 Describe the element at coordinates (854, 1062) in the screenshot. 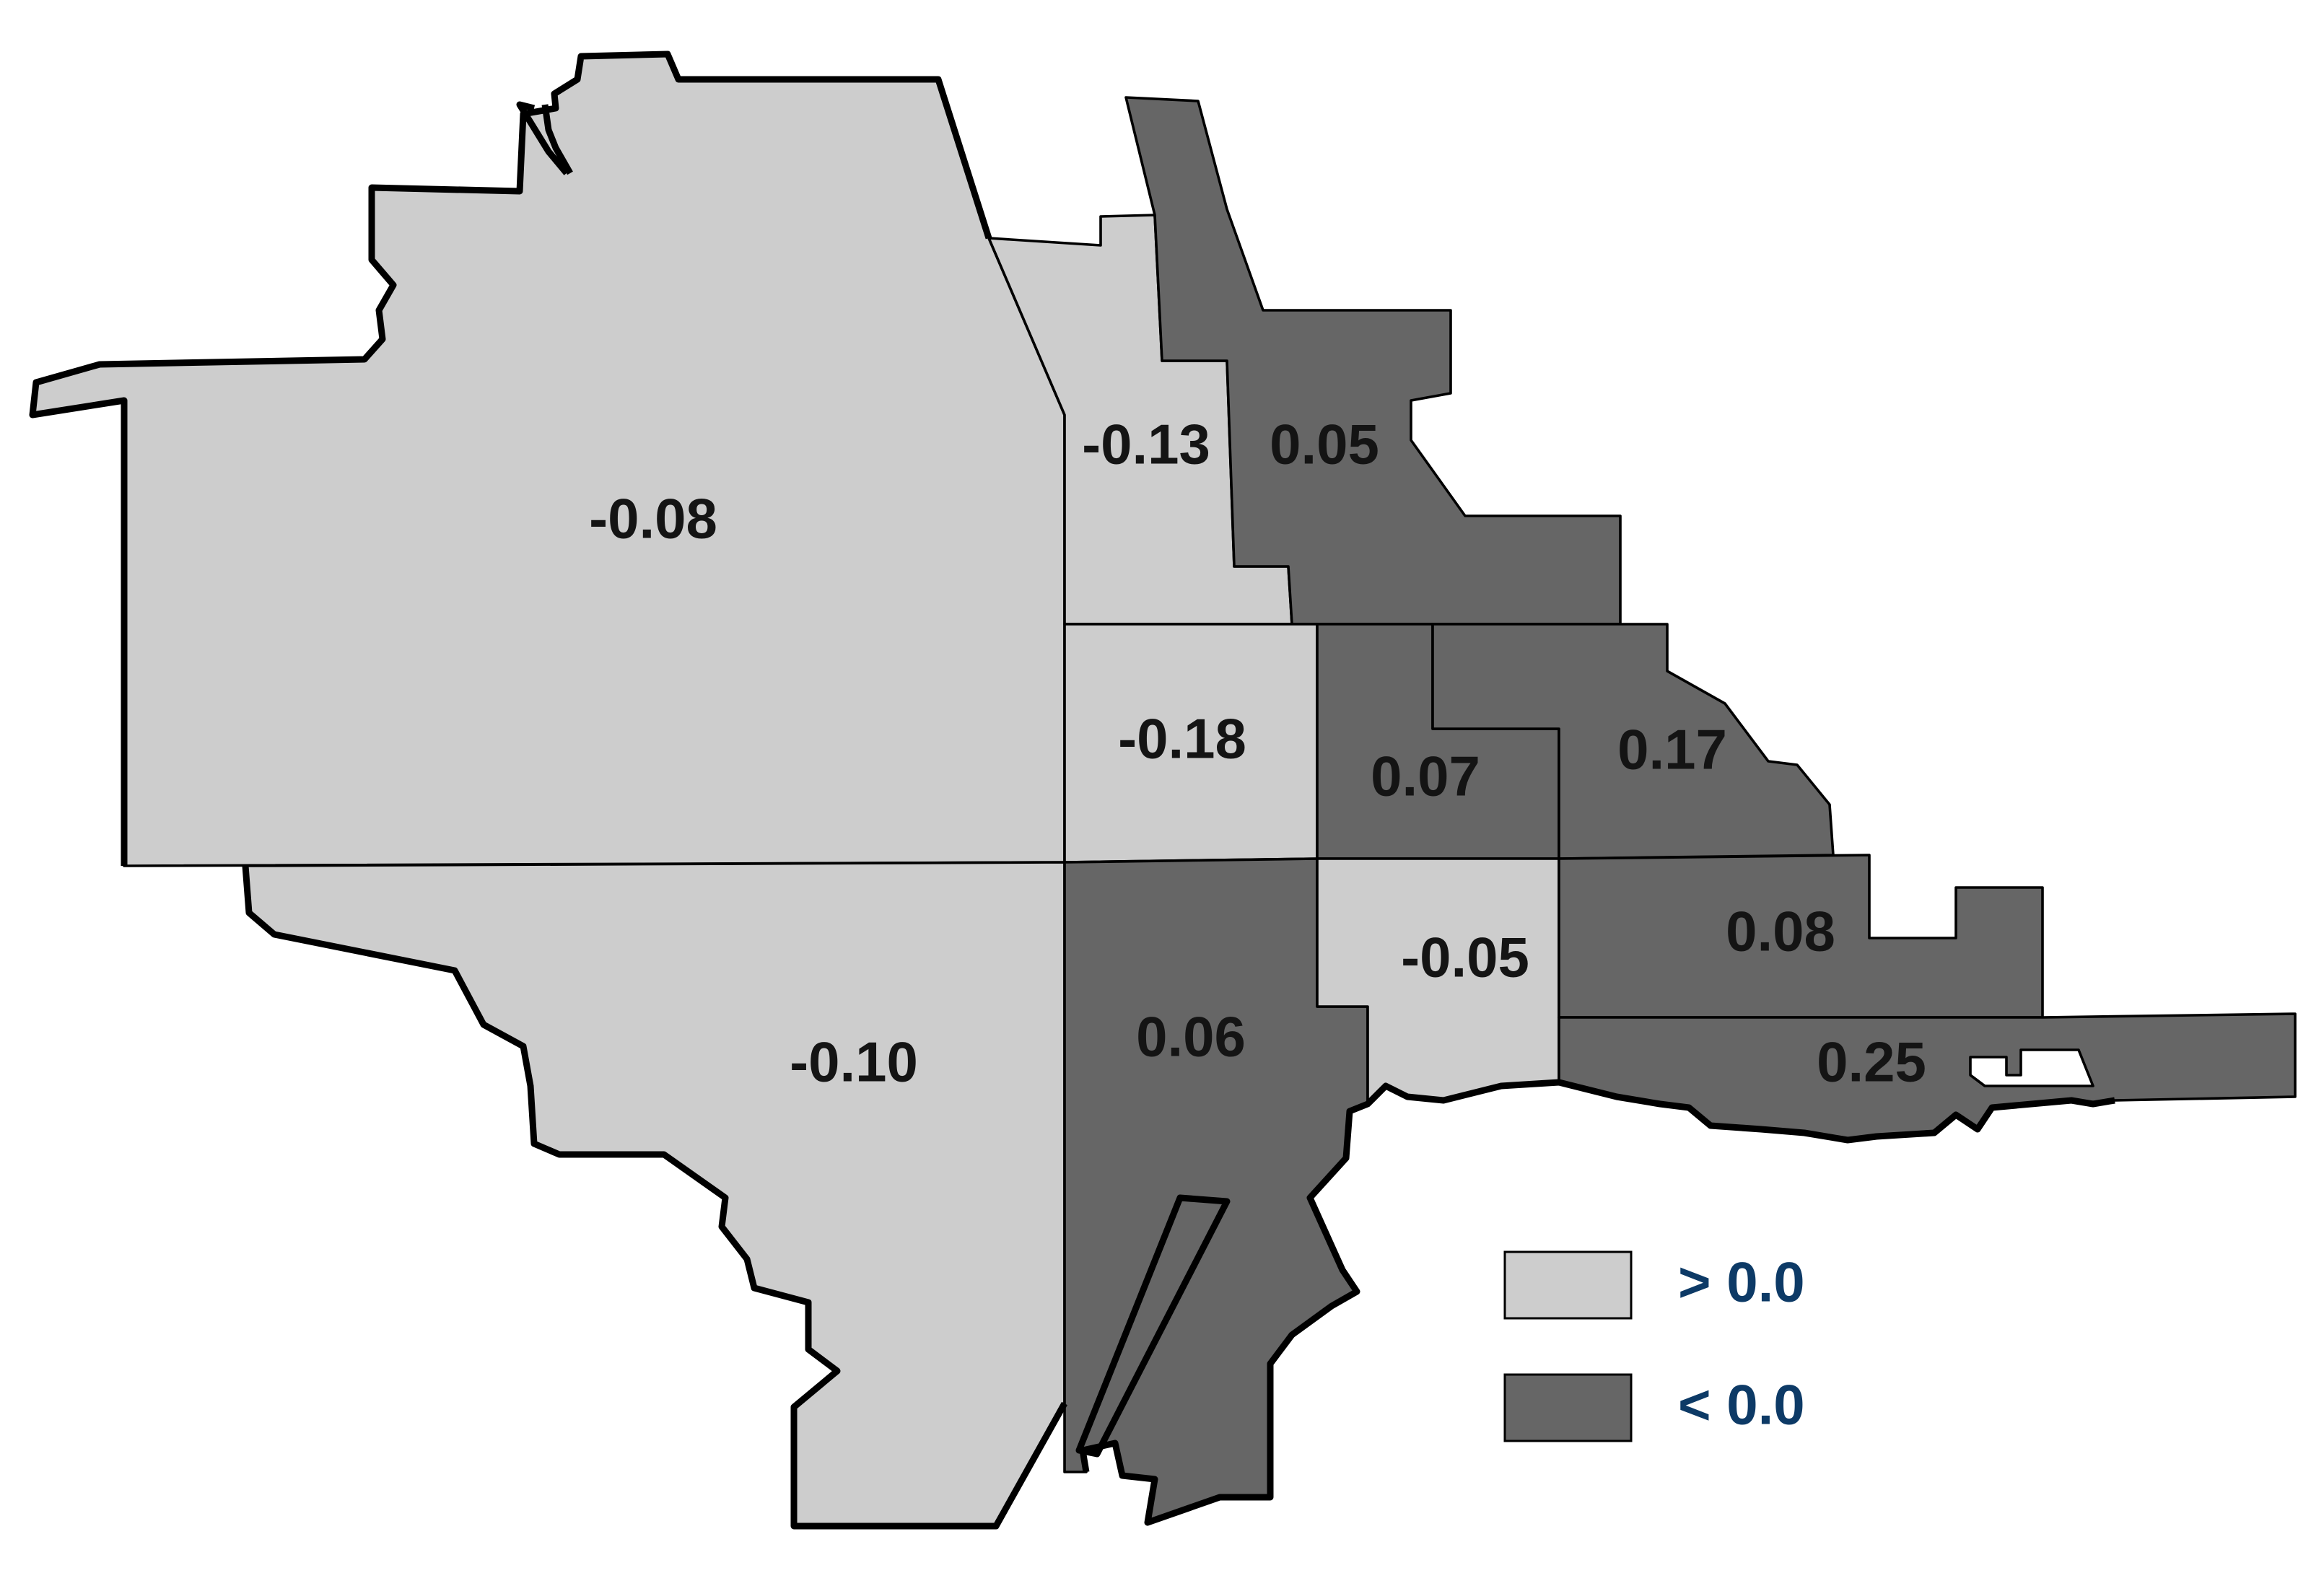

I see `zone-label-southwest: -0.10` at that location.